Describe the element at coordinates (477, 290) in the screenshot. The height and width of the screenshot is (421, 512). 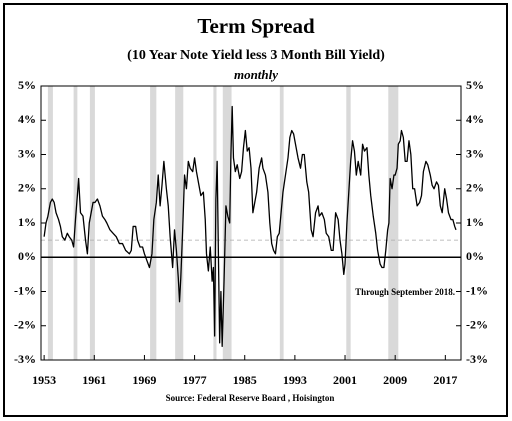
I see `y2-tick-label: -1%` at that location.